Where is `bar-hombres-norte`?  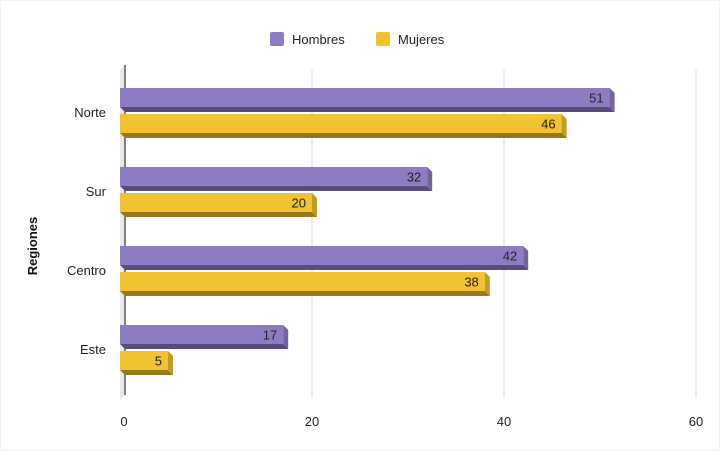 bar-hombres-norte is located at coordinates (367, 100).